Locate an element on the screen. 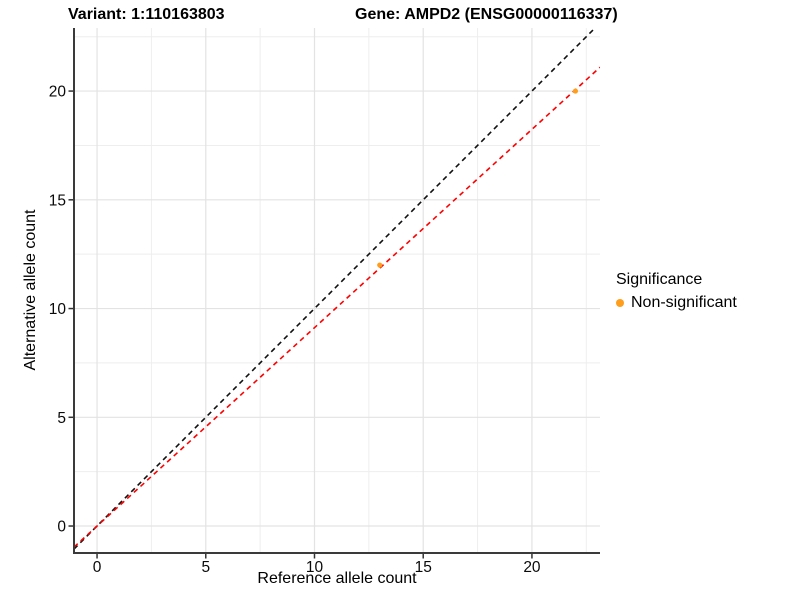  y-tick-label: 0 is located at coordinates (61, 527).